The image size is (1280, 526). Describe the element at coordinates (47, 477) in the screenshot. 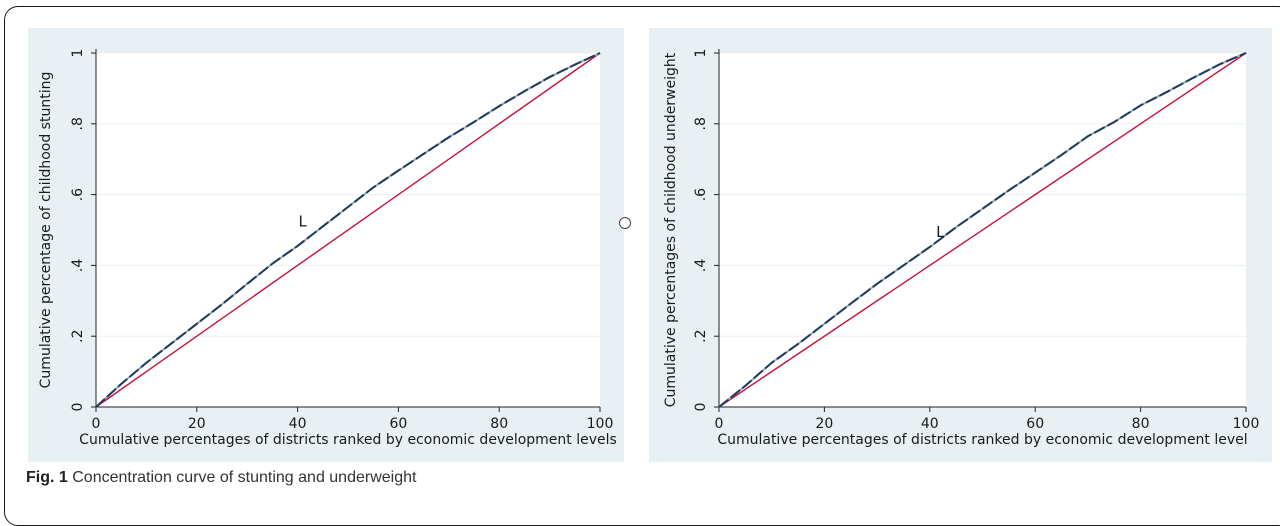

I see `figure-label: Fig. 1` at that location.